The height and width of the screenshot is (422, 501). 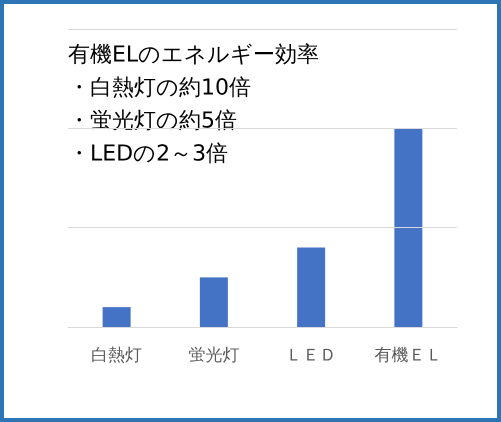 I want to click on chart-title: 有機ELのエネルギー効率, so click(x=194, y=55).